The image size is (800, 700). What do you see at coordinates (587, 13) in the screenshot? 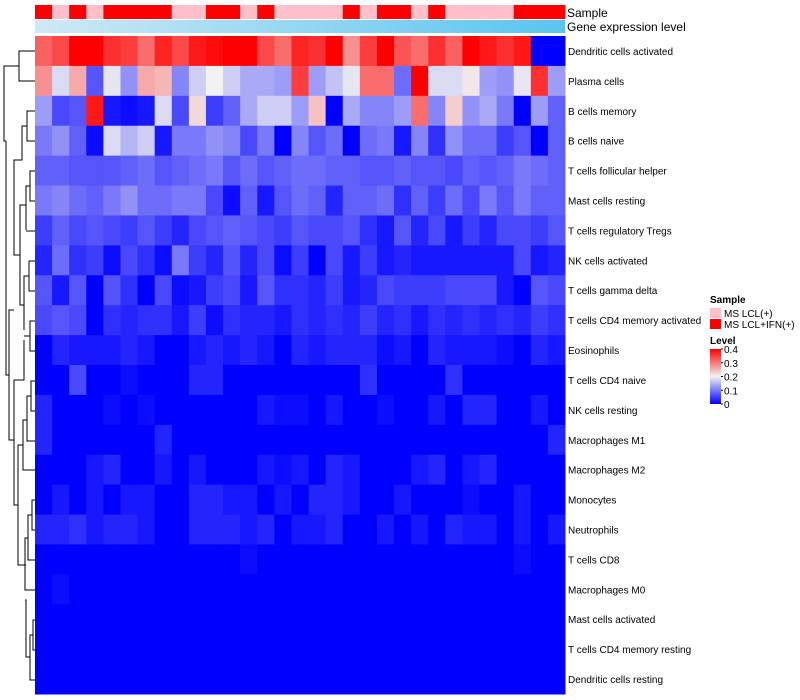
I see `sample-annotation-label: Sample` at bounding box center [587, 13].